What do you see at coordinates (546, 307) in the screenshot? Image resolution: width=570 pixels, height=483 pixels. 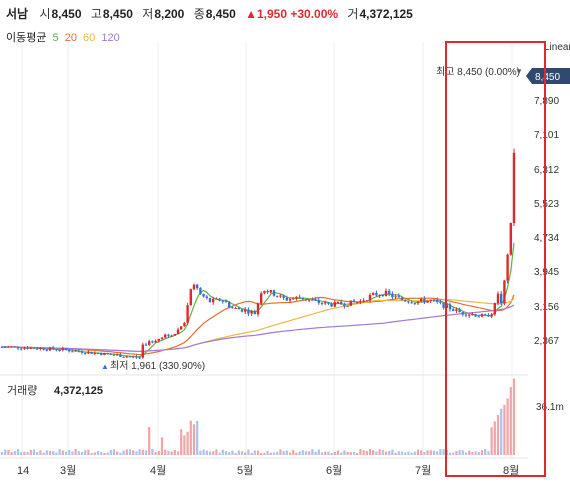 I see `y-tick-3156: 3,156` at bounding box center [546, 307].